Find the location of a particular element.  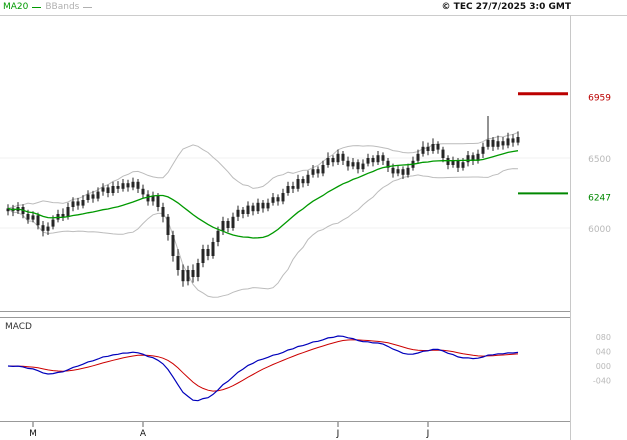

legend: MA20 BBands is located at coordinates (48, 7).